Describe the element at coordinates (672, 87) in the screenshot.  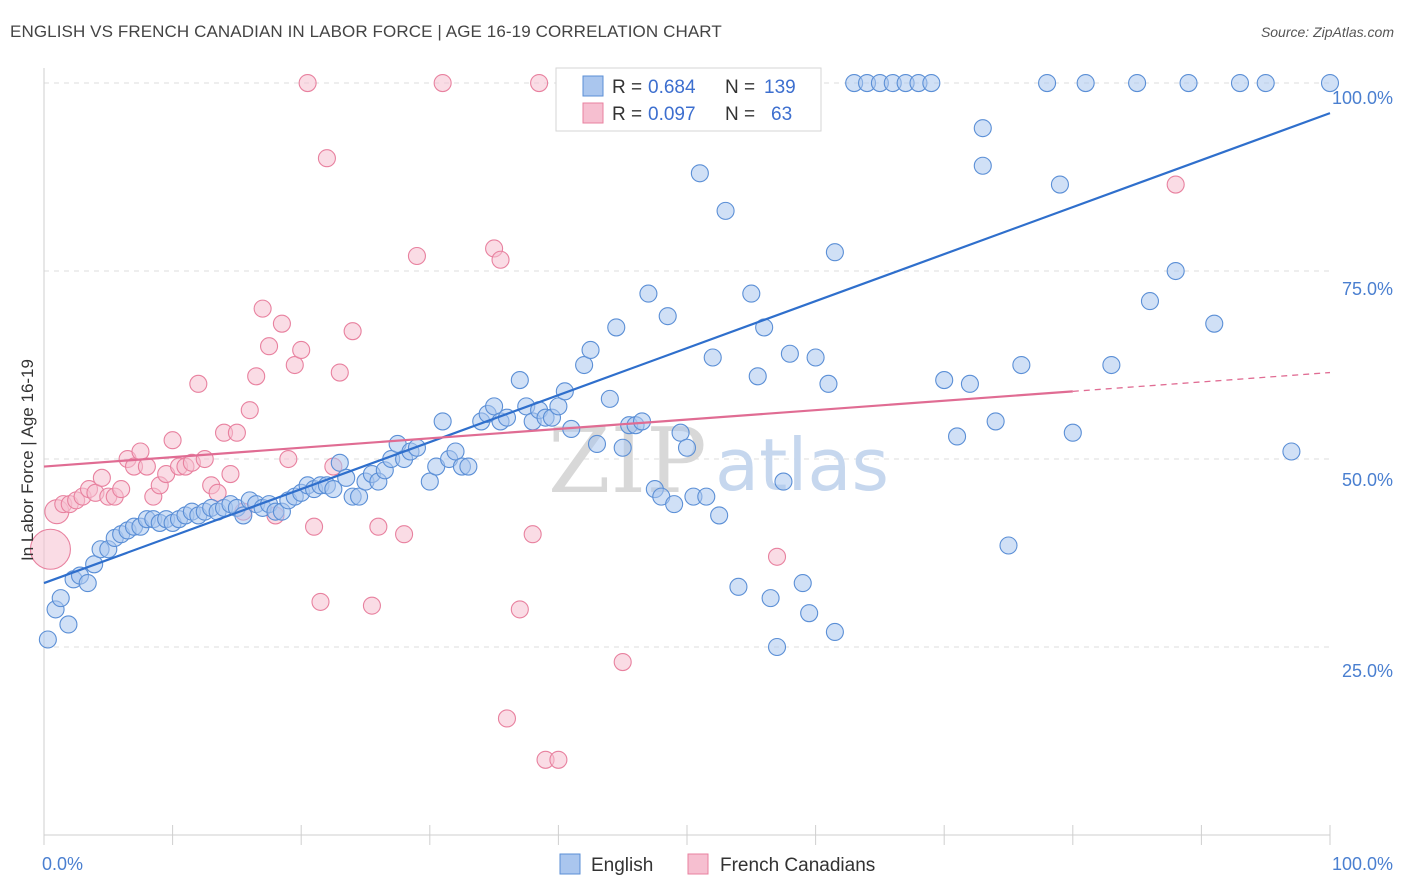
I see `legend-english-r-value: 0.684` at that location.